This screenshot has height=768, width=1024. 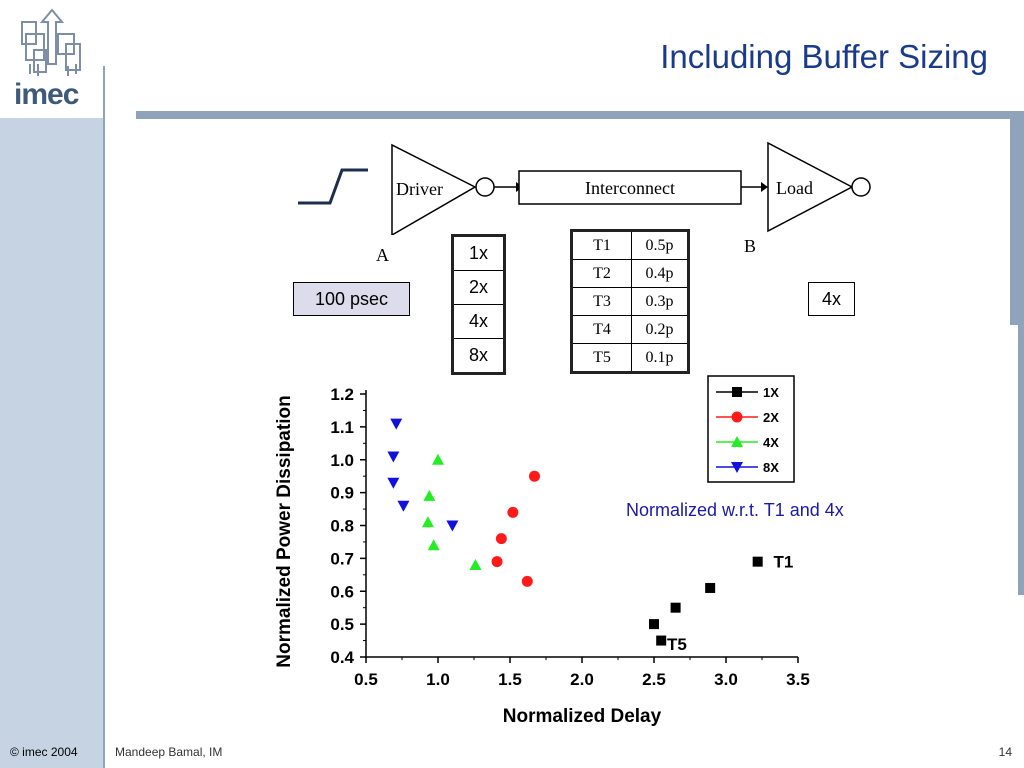 I want to click on x-tick-label: 2.0, so click(x=582, y=679).